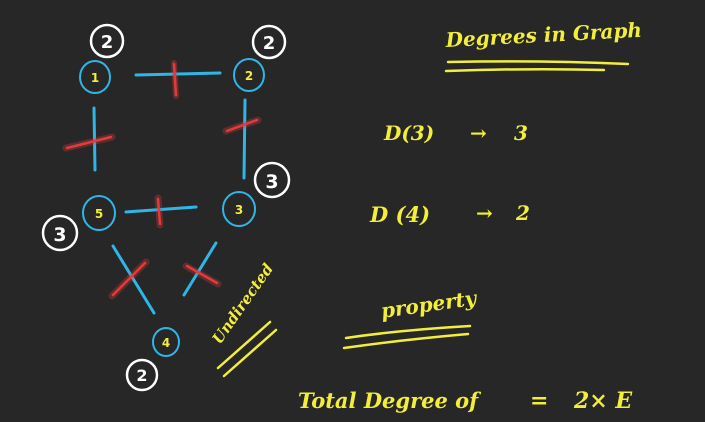  I want to click on formula-equals: =, so click(539, 401).